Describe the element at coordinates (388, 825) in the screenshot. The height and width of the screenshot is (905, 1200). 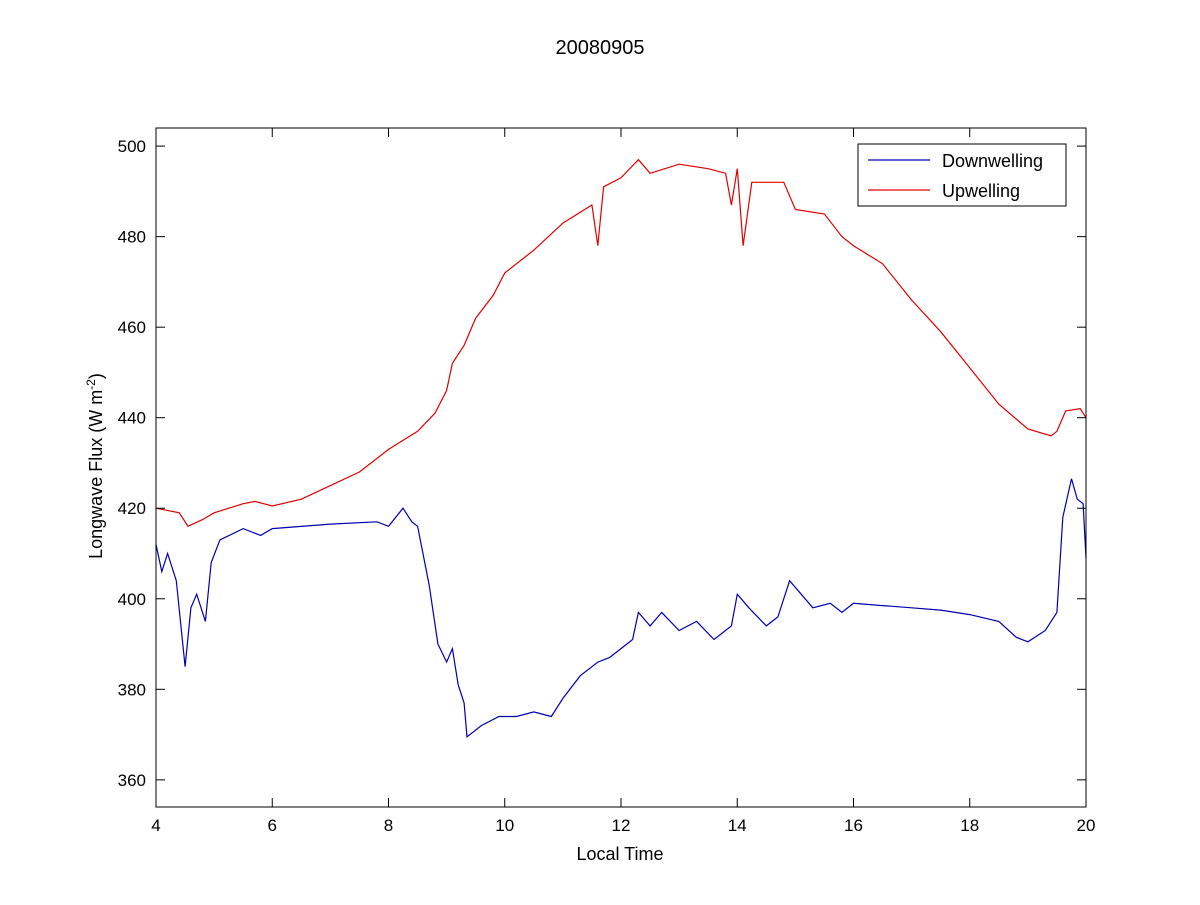
I see `x-tick-label: 8` at that location.